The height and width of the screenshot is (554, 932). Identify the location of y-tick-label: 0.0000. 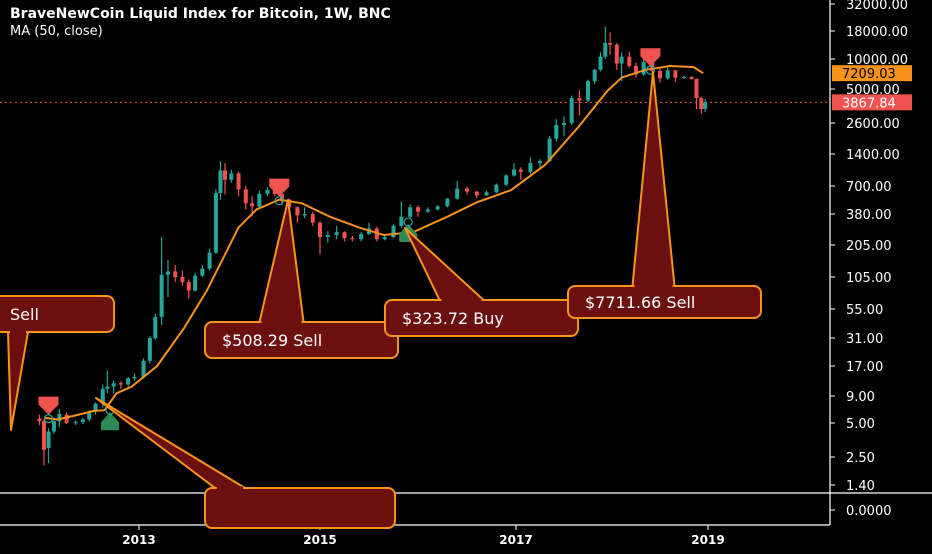
(869, 511).